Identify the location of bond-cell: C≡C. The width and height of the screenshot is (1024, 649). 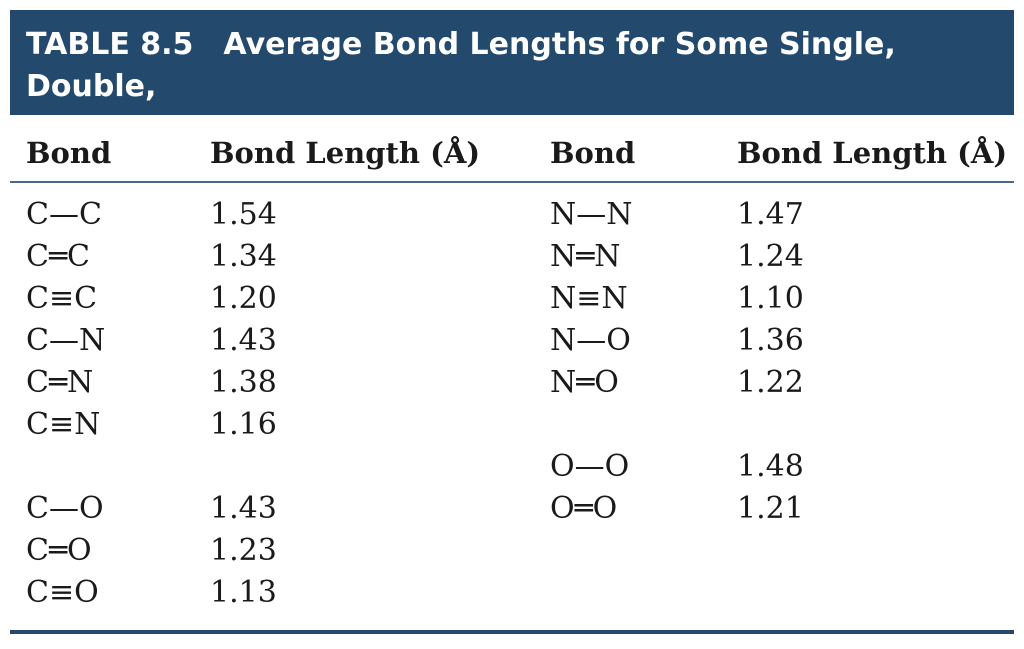
(62, 298).